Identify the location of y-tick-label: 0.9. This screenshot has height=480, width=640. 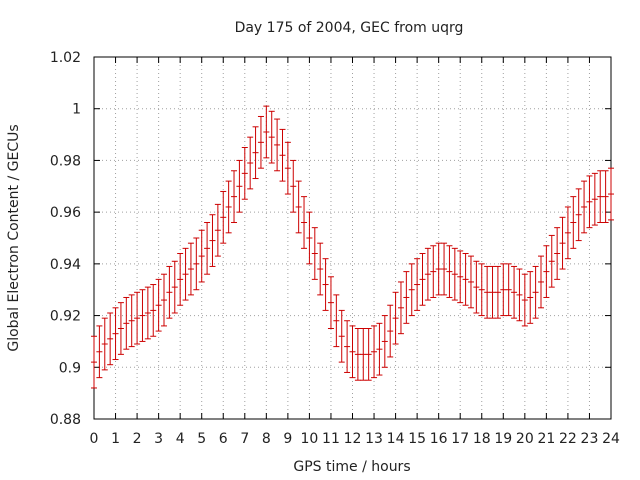
(70, 368).